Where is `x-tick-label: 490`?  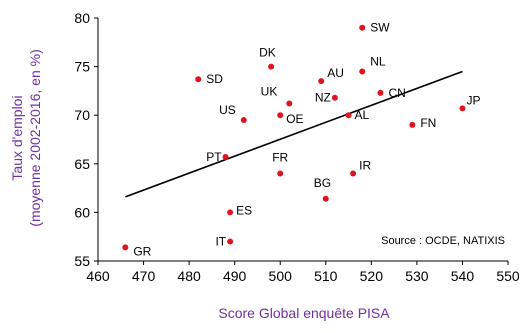
x-tick-label: 490 is located at coordinates (235, 276).